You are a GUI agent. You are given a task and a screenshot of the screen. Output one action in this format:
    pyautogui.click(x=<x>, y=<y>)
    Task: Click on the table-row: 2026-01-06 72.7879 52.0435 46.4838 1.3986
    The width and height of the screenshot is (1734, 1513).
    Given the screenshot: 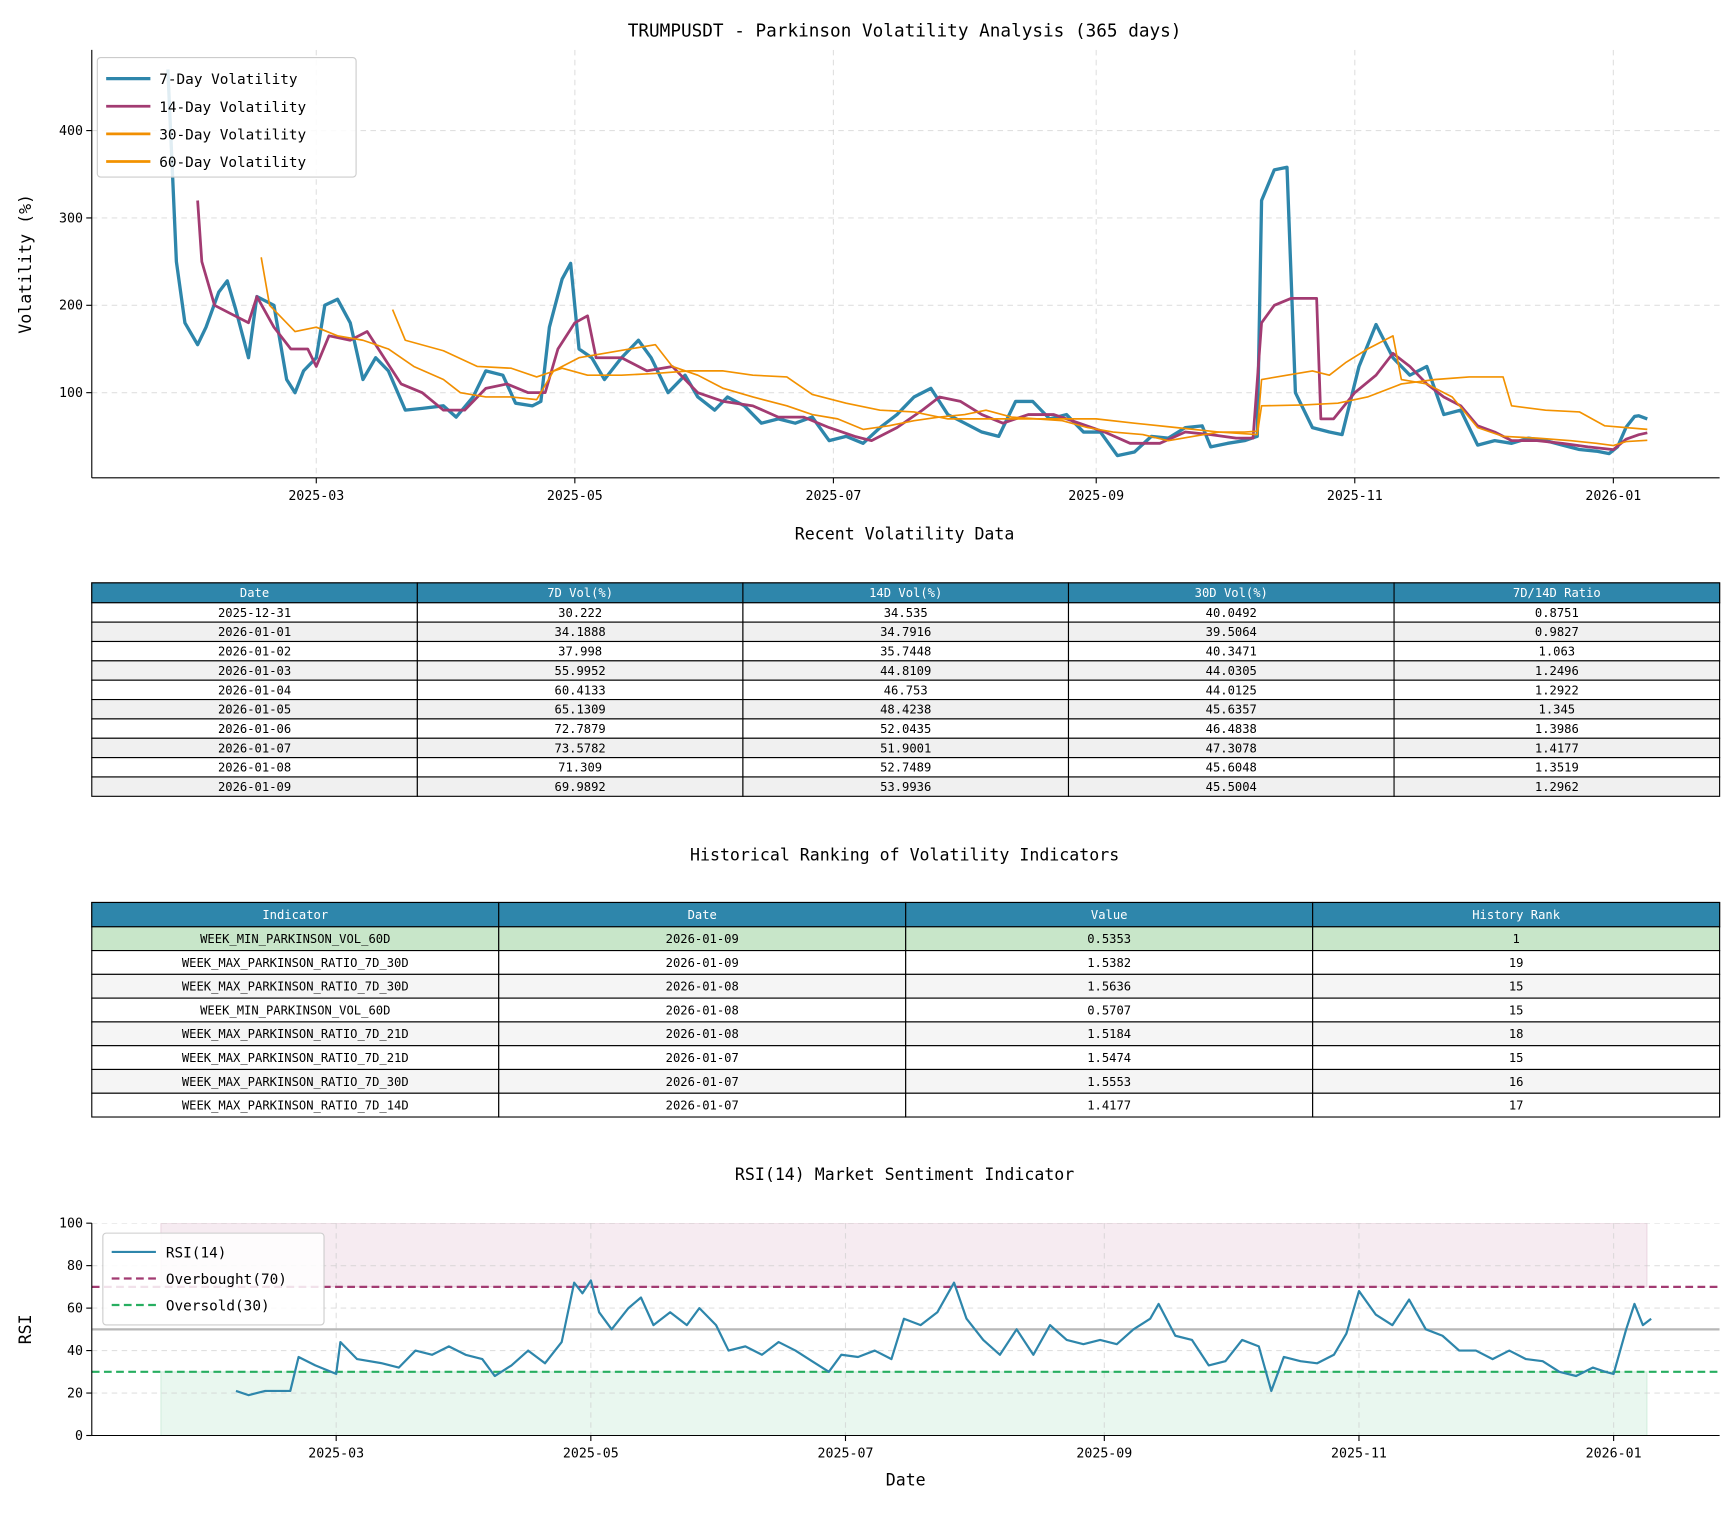 What is the action you would take?
    pyautogui.click(x=906, y=728)
    